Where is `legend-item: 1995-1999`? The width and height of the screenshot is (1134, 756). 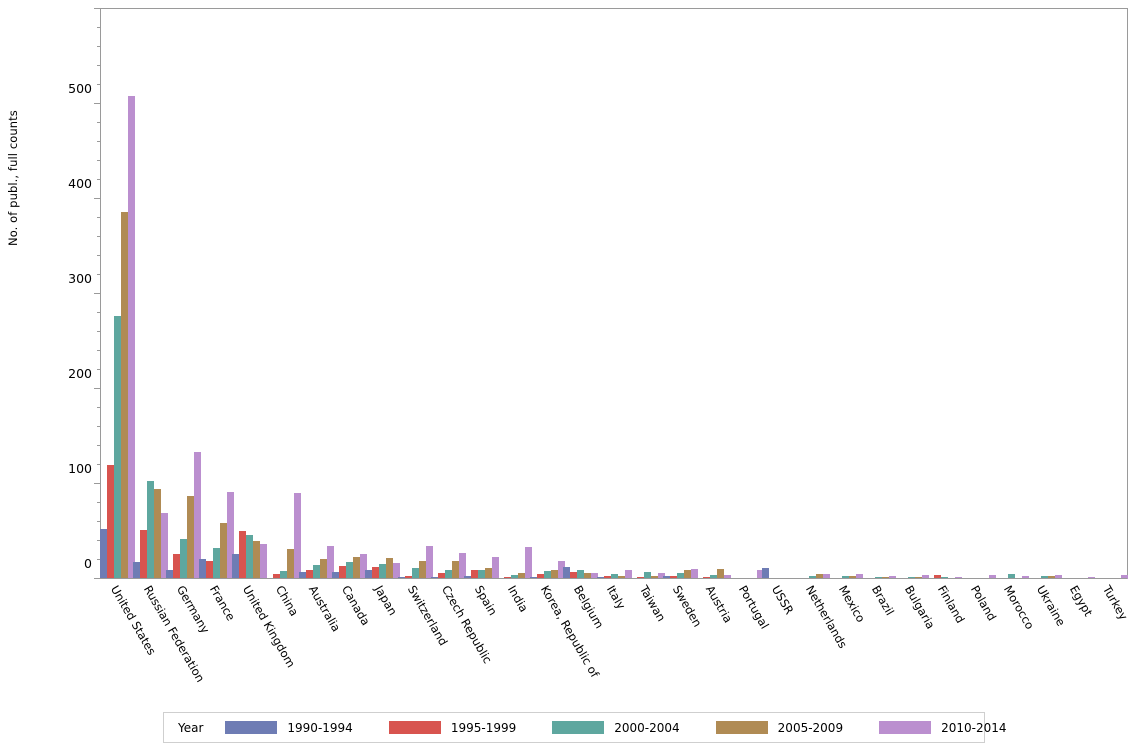 legend-item: 1995-1999 is located at coordinates (452, 728).